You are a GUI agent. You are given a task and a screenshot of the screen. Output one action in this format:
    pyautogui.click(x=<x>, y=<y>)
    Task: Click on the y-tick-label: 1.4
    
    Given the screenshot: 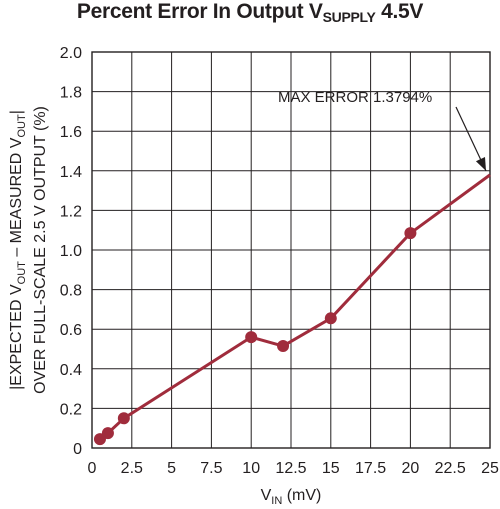 What is the action you would take?
    pyautogui.click(x=71, y=172)
    